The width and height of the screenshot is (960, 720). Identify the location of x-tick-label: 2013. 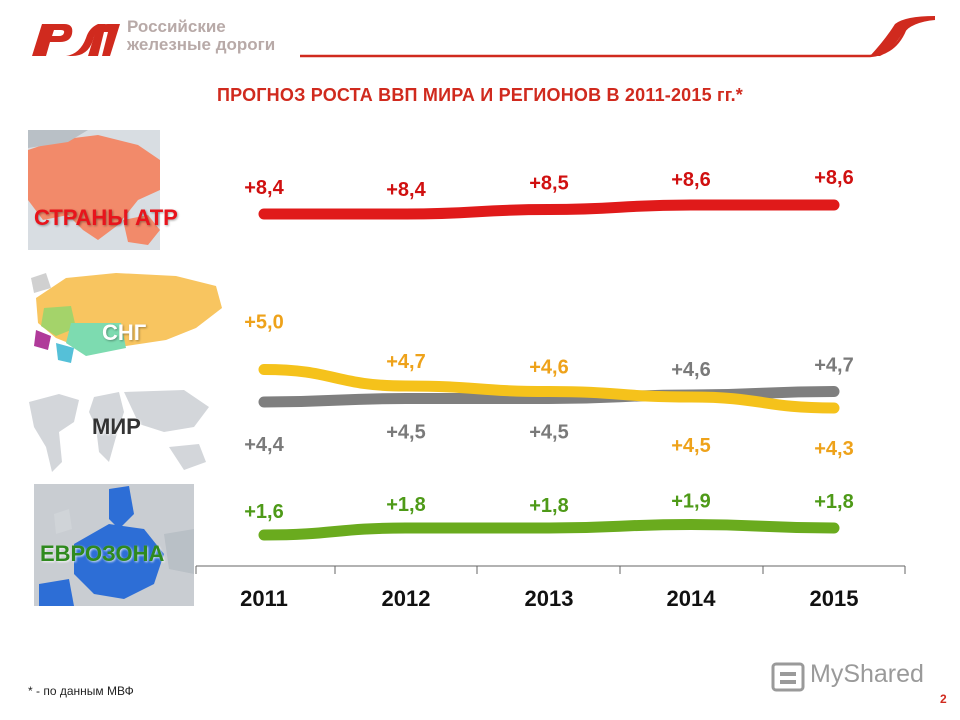
(549, 598).